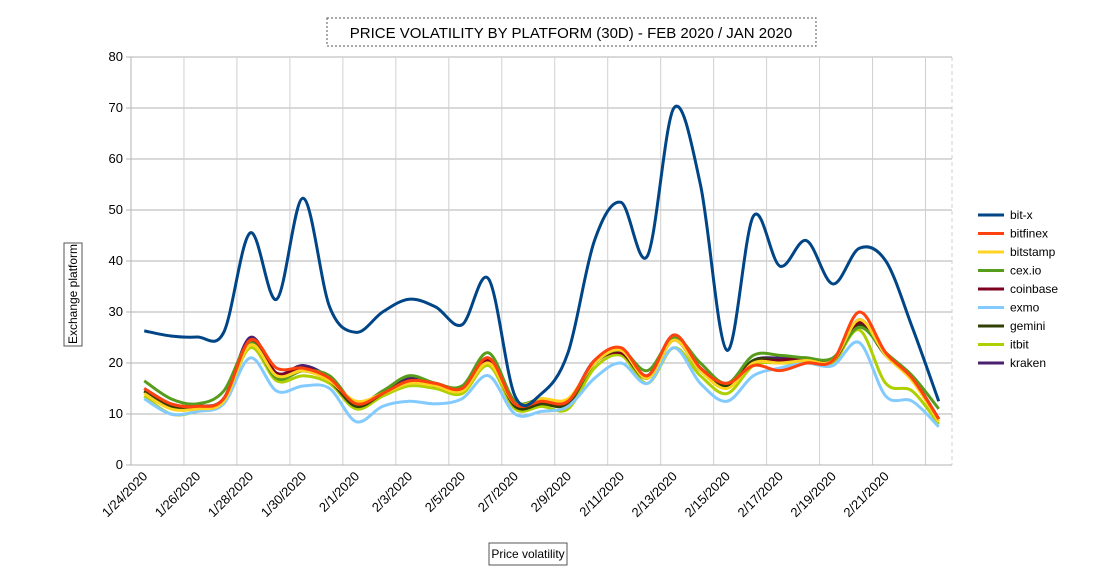  Describe the element at coordinates (116, 362) in the screenshot. I see `y-tick-label: 20` at that location.